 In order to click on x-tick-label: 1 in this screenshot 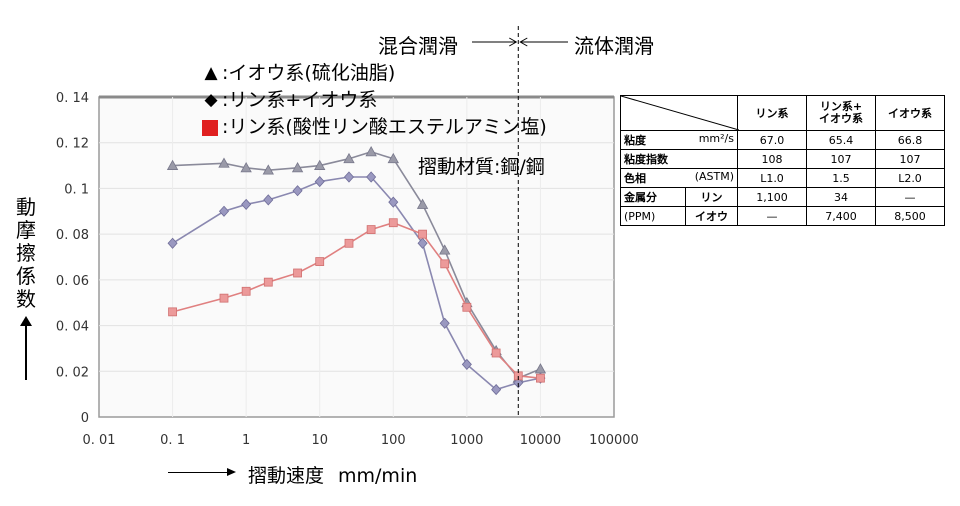, I will do `click(246, 440)`.